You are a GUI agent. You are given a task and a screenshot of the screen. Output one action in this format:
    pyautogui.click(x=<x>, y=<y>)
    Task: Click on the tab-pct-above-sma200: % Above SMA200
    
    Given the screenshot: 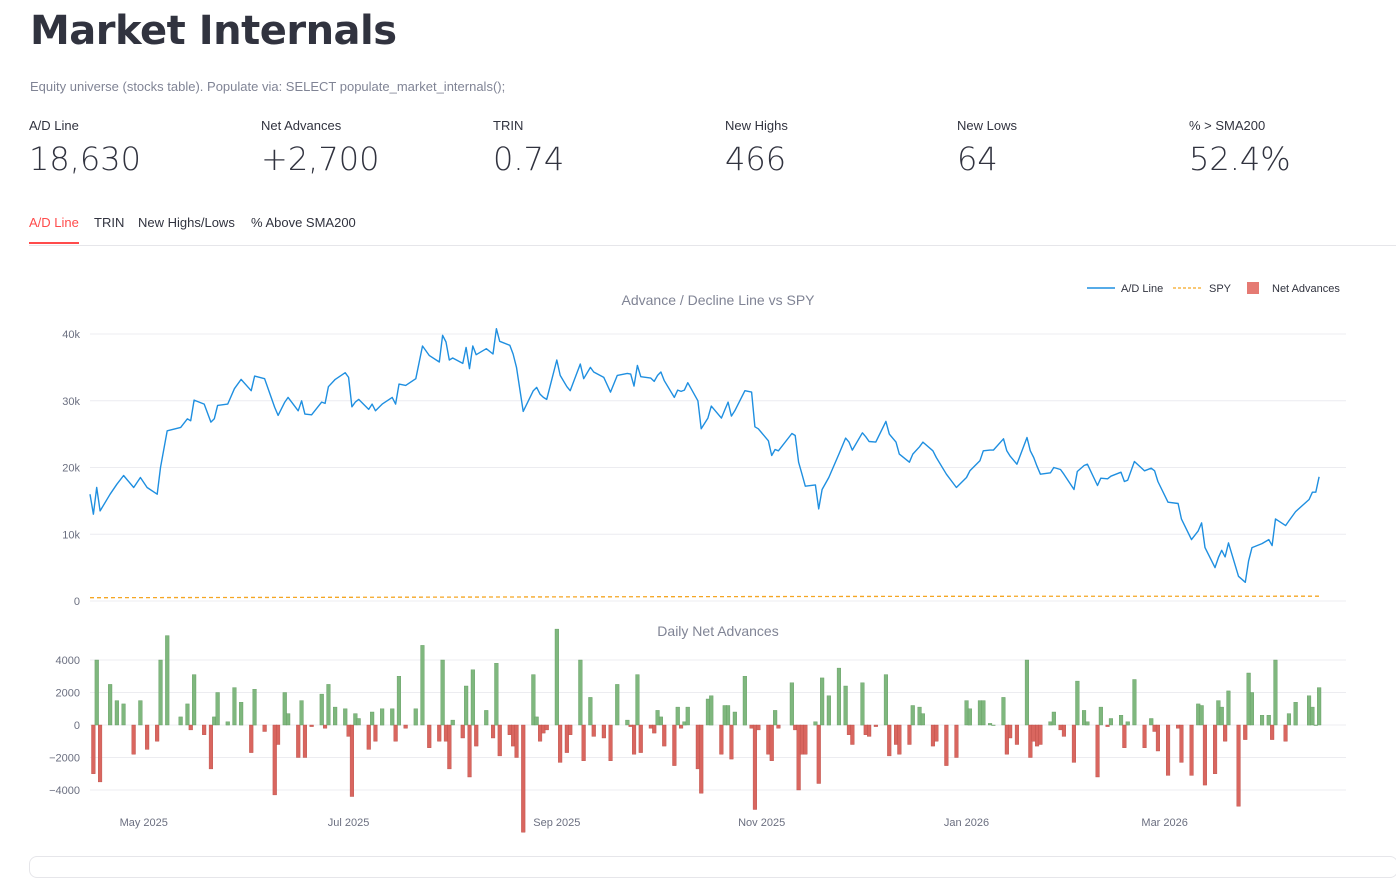 What is the action you would take?
    pyautogui.click(x=303, y=222)
    